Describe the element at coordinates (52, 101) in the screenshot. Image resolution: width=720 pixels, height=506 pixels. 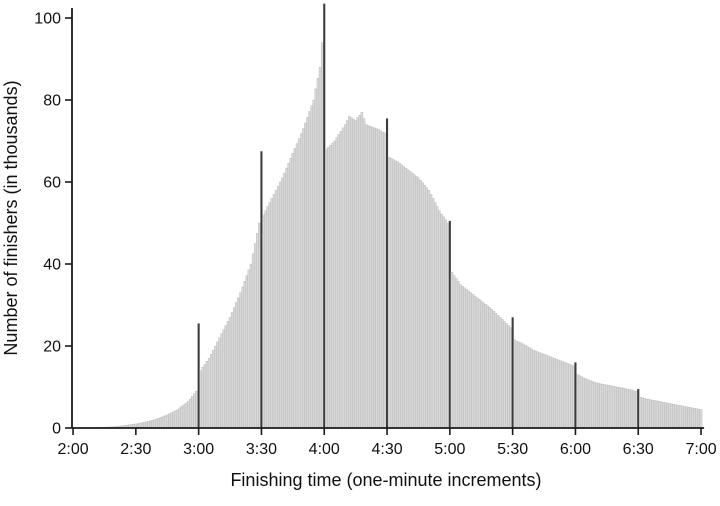
I see `y-tick-label: 80` at that location.